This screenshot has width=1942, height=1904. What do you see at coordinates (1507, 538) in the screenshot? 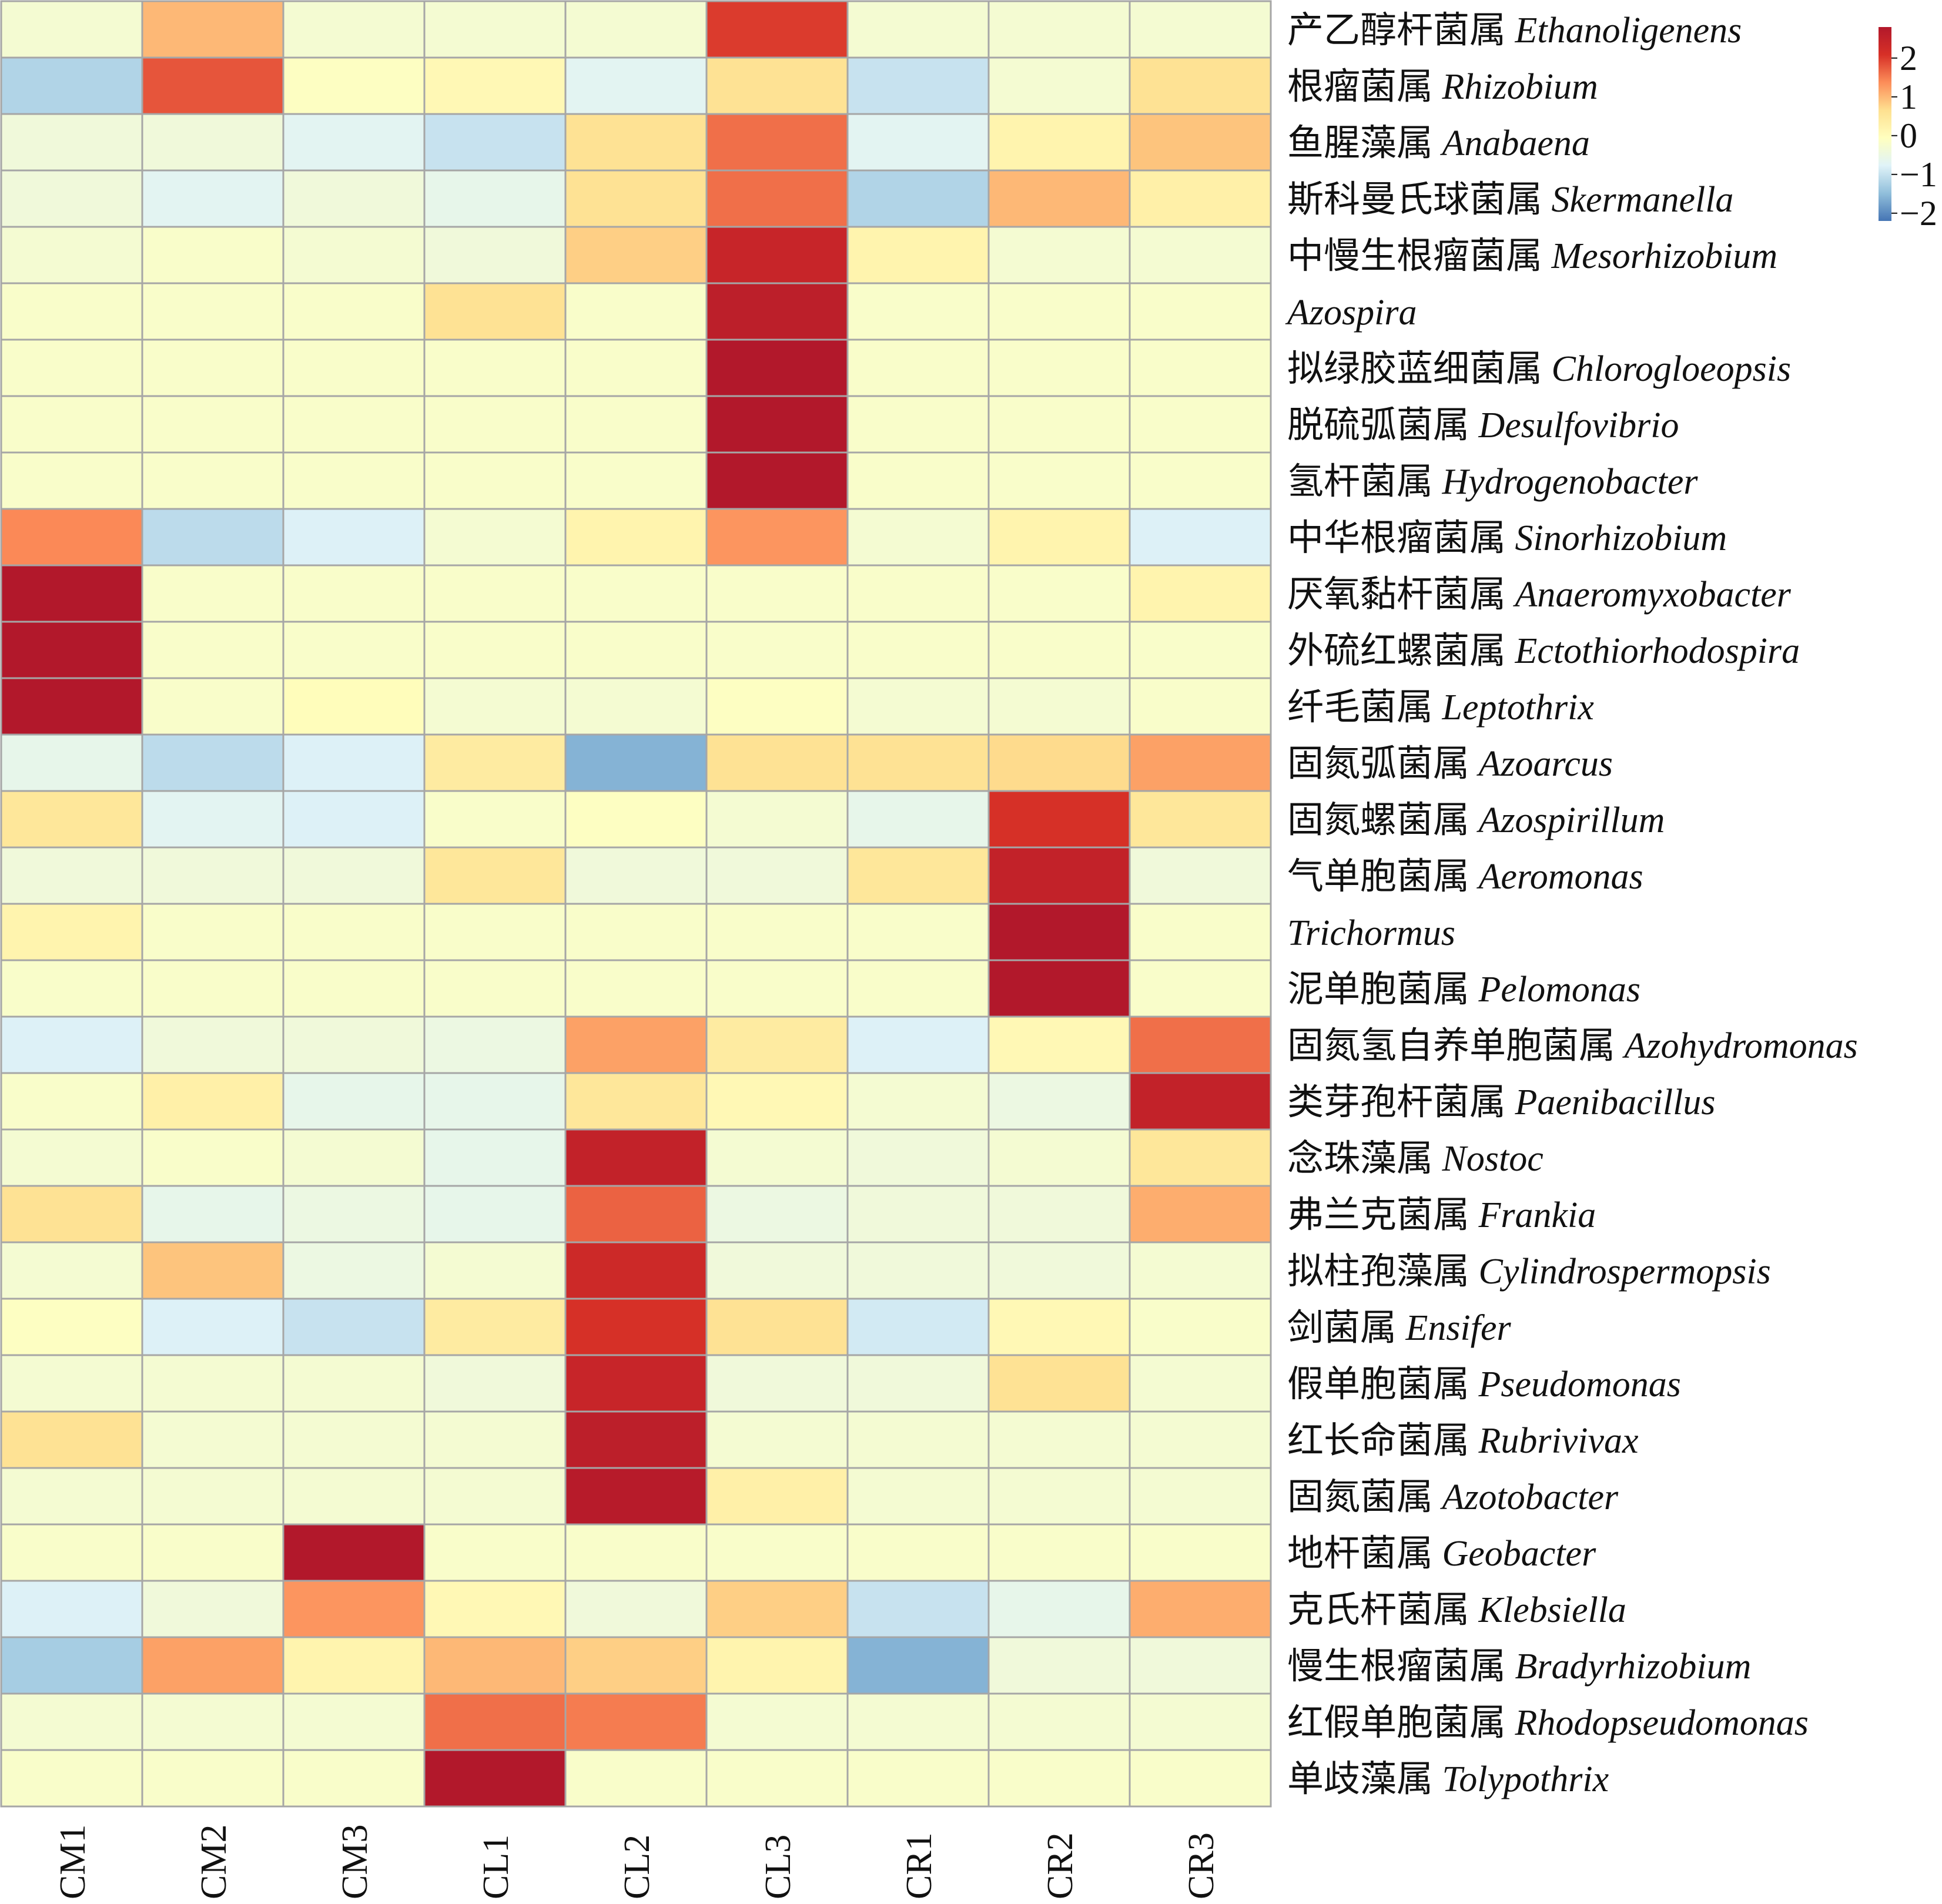
I see `row-label: 中华根瘤菌属 Sinorhizobium` at bounding box center [1507, 538].